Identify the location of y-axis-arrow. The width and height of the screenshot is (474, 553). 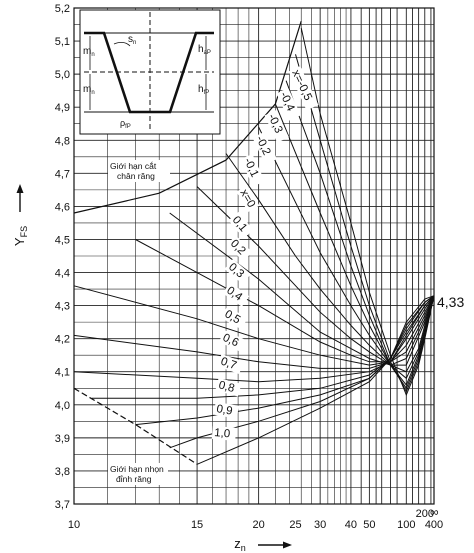
(20, 198).